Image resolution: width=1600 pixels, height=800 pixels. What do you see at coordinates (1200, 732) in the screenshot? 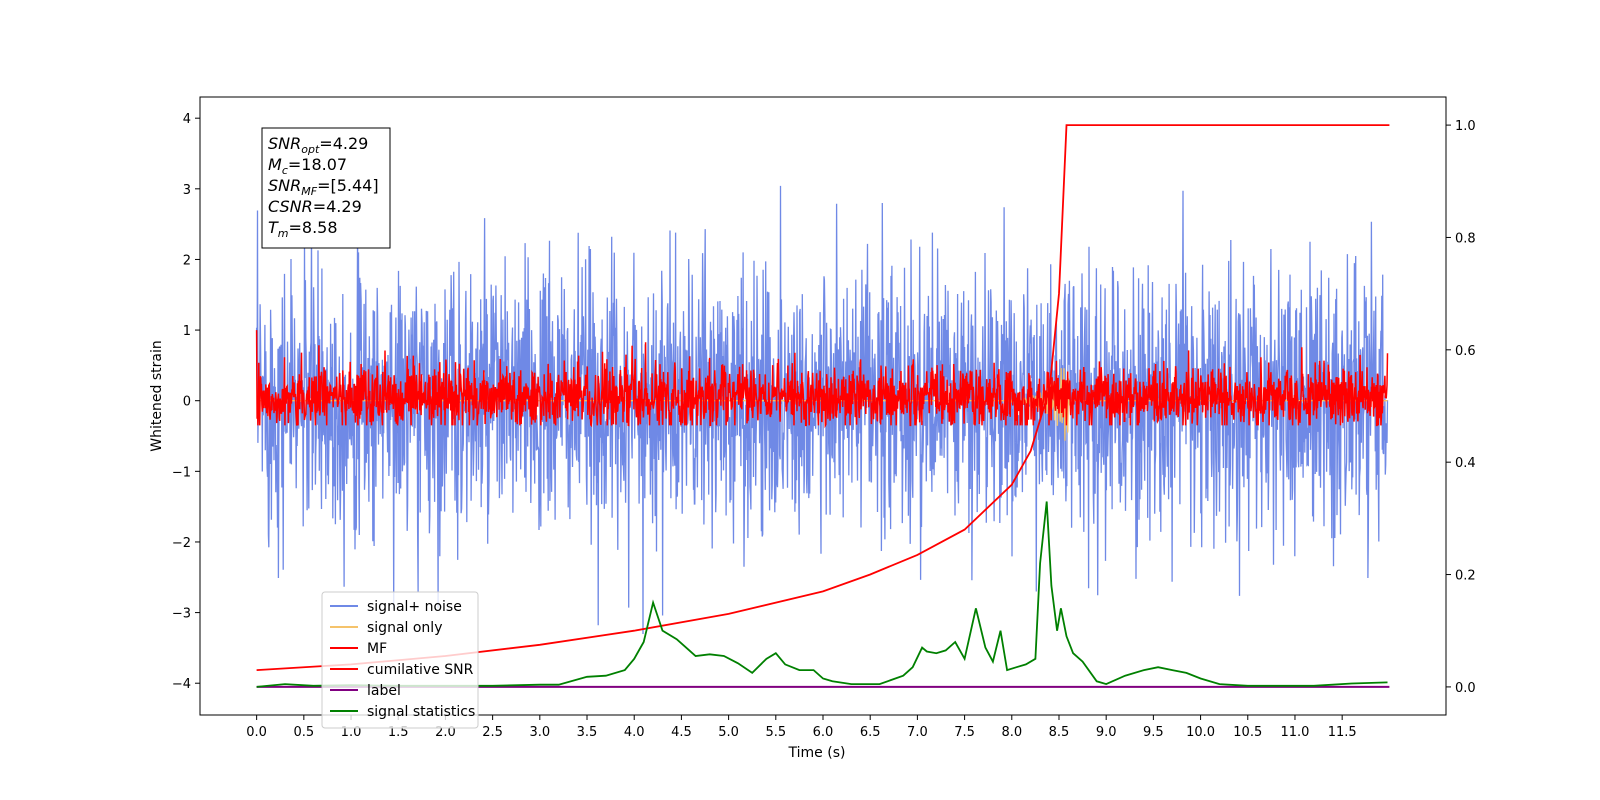
I see `x-tick-label: 10.0` at bounding box center [1200, 732].